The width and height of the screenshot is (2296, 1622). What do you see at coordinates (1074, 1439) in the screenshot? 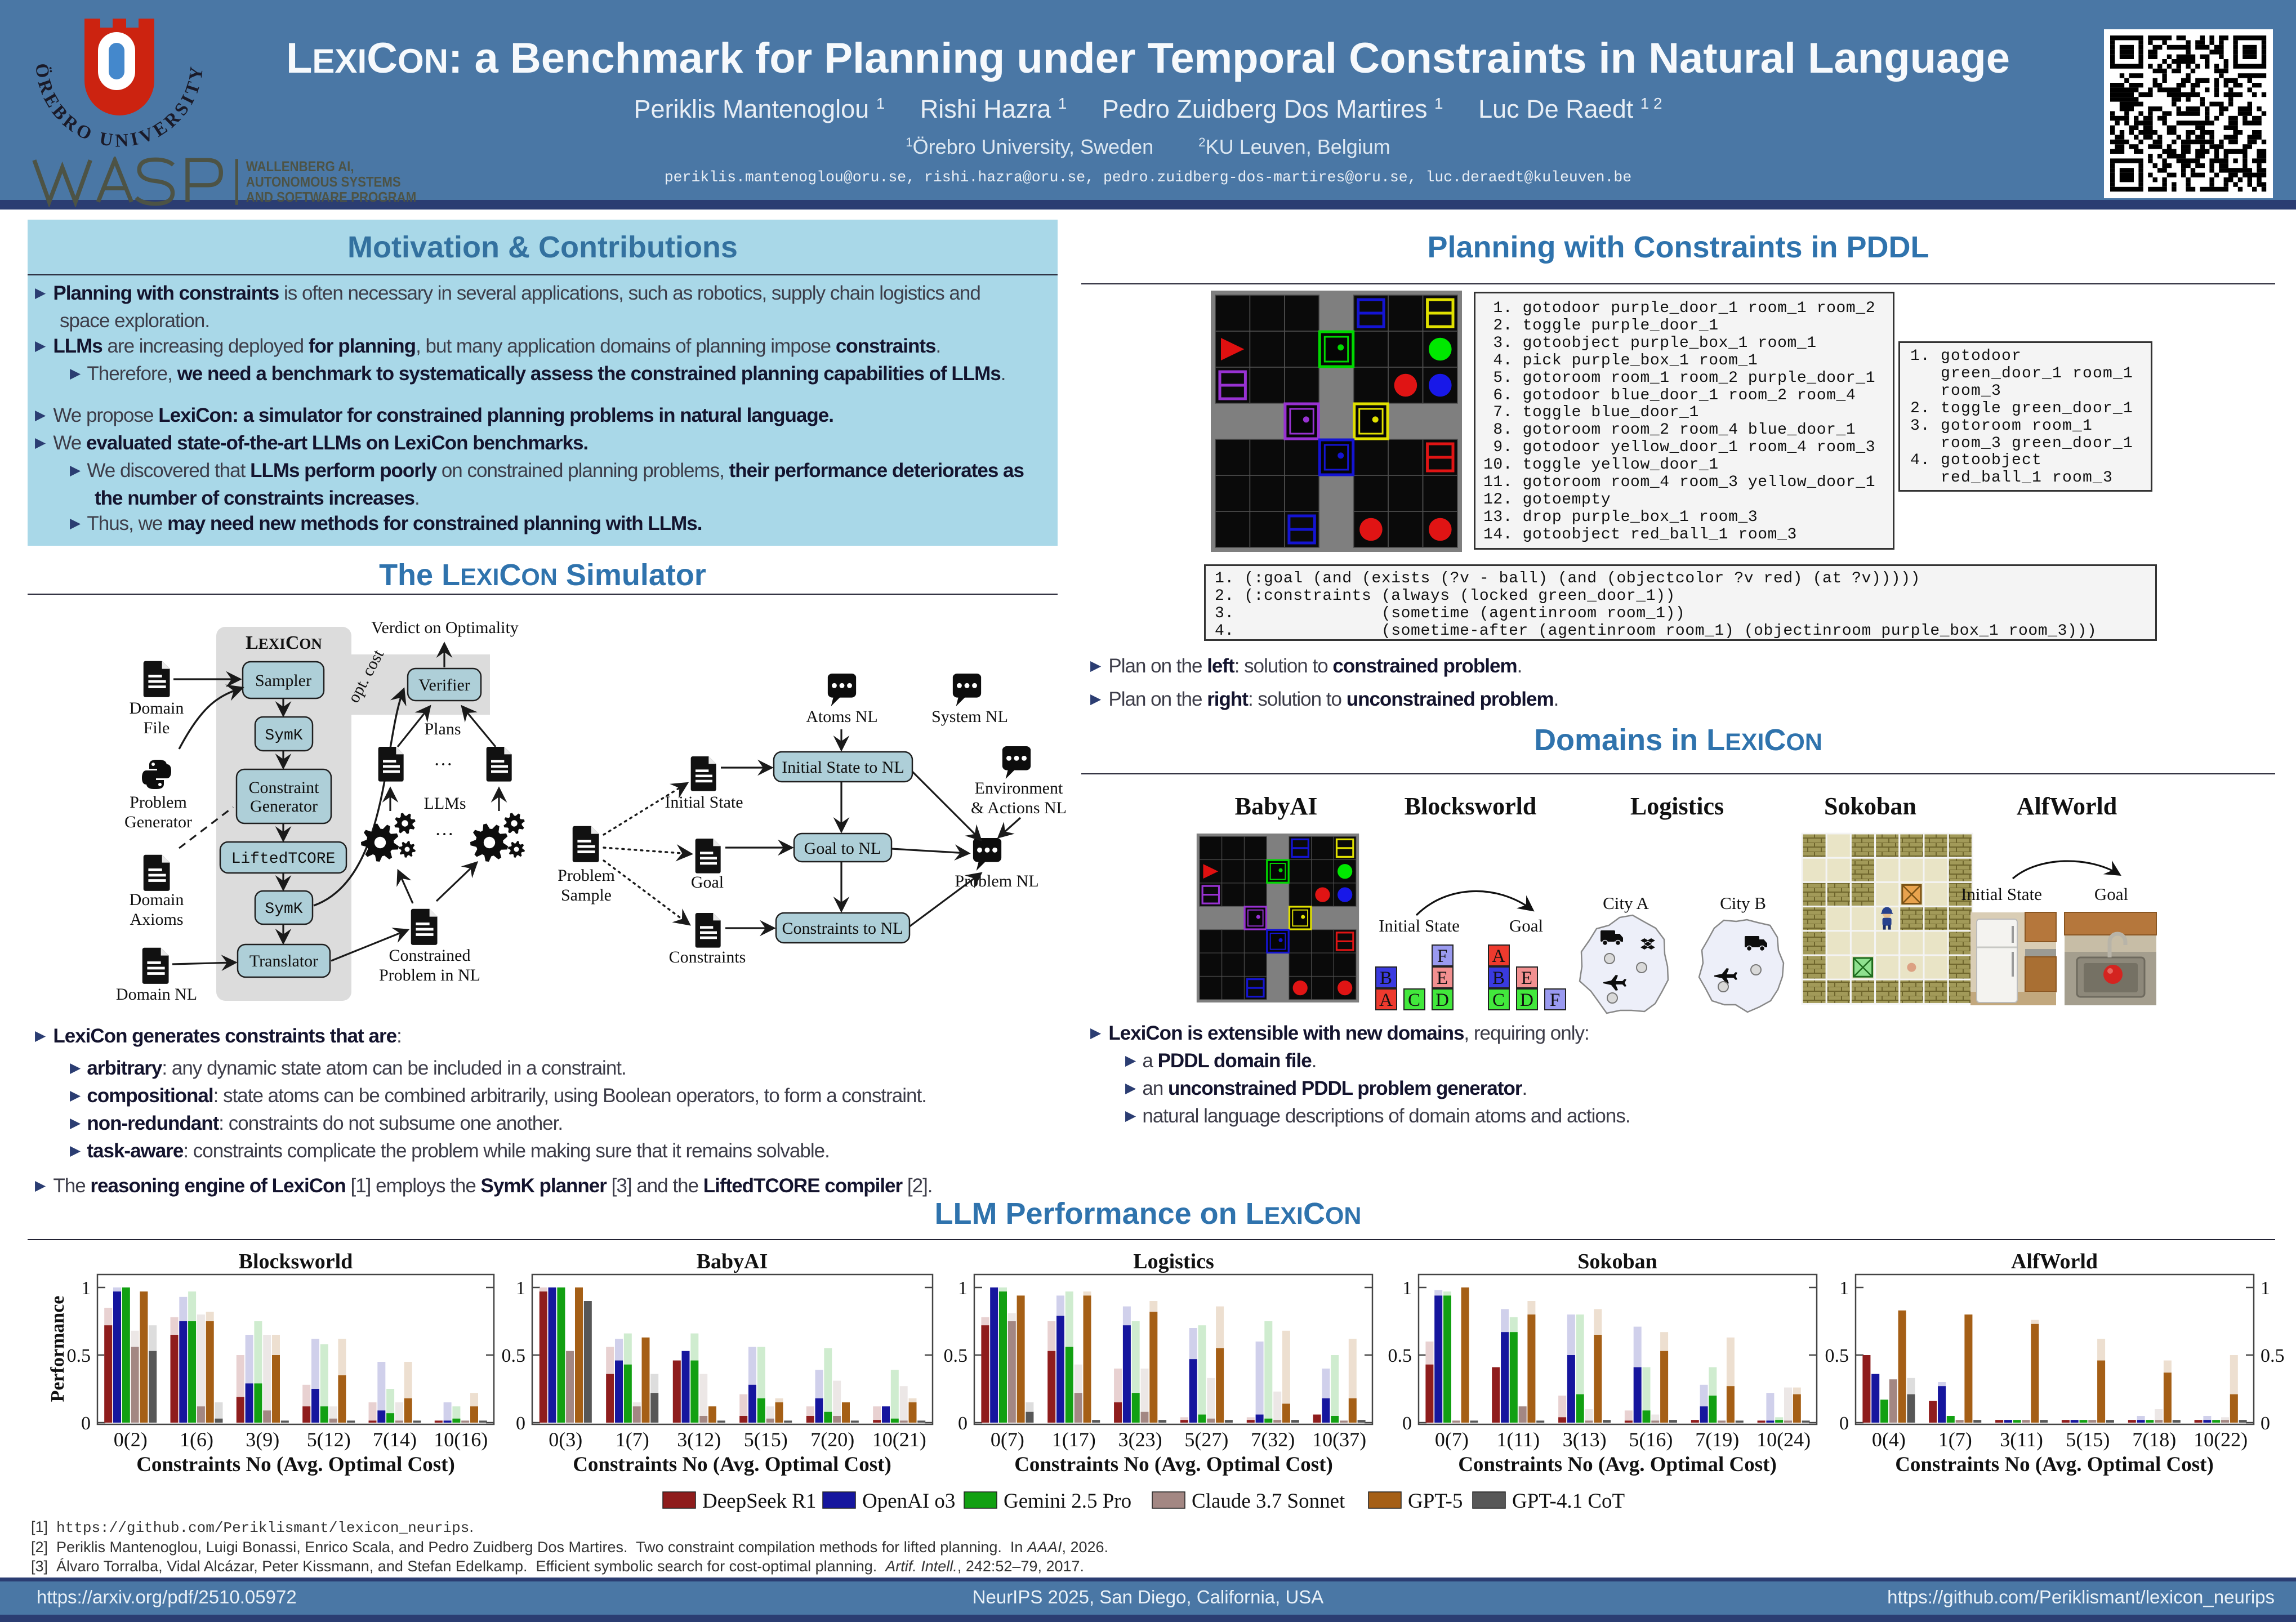
I see `svg-text: 1(17)` at bounding box center [1074, 1439].